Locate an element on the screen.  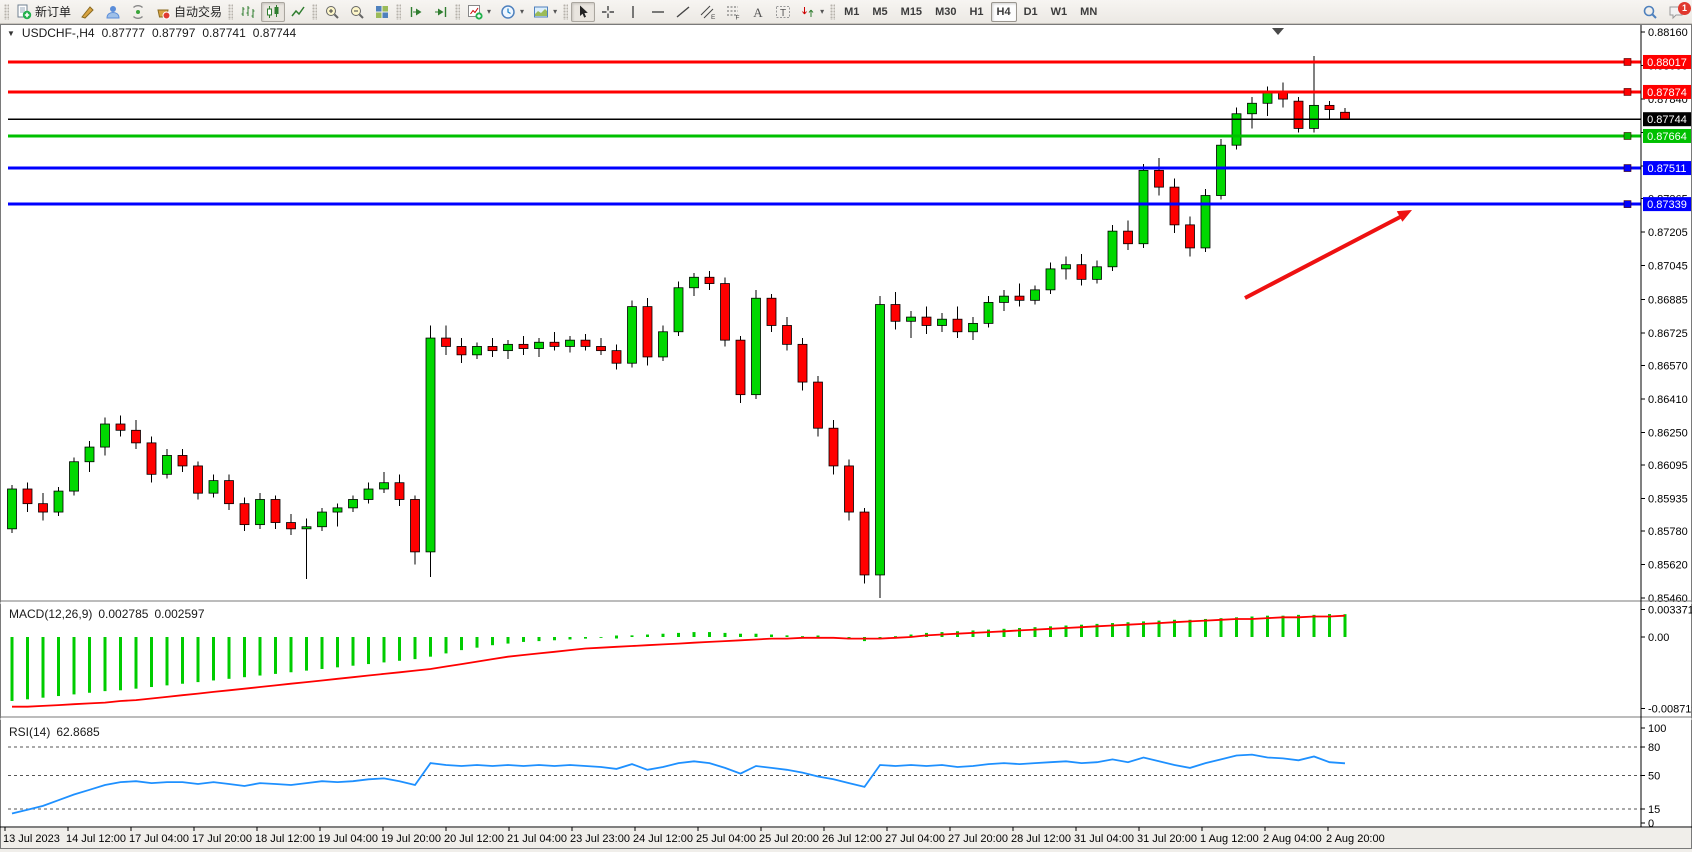
zoom-in-glyph is located at coordinates (332, 12).